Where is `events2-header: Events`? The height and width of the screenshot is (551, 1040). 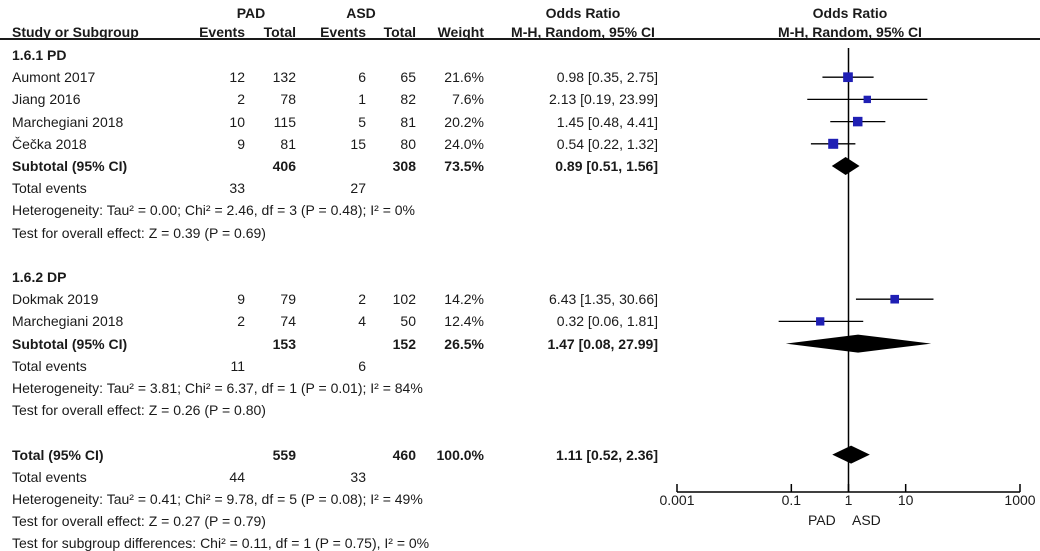 events2-header: Events is located at coordinates (343, 32).